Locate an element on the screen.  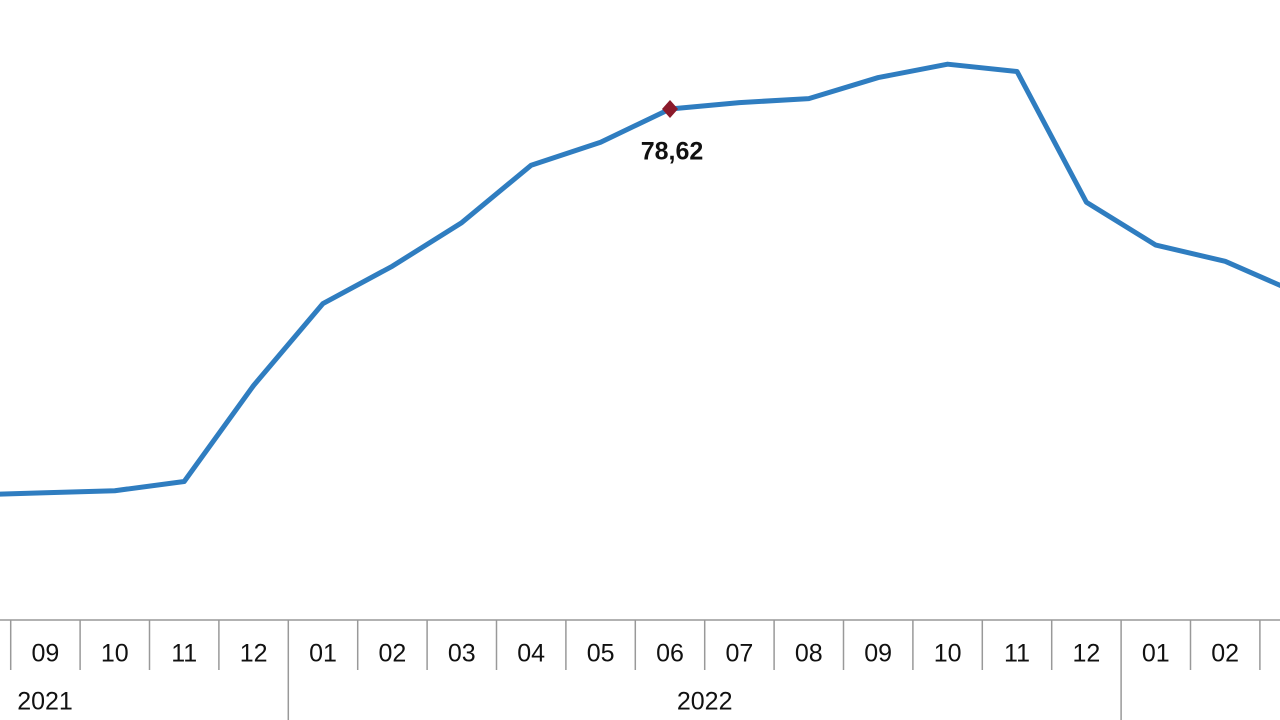
x-tick-label: 06 is located at coordinates (670, 654).